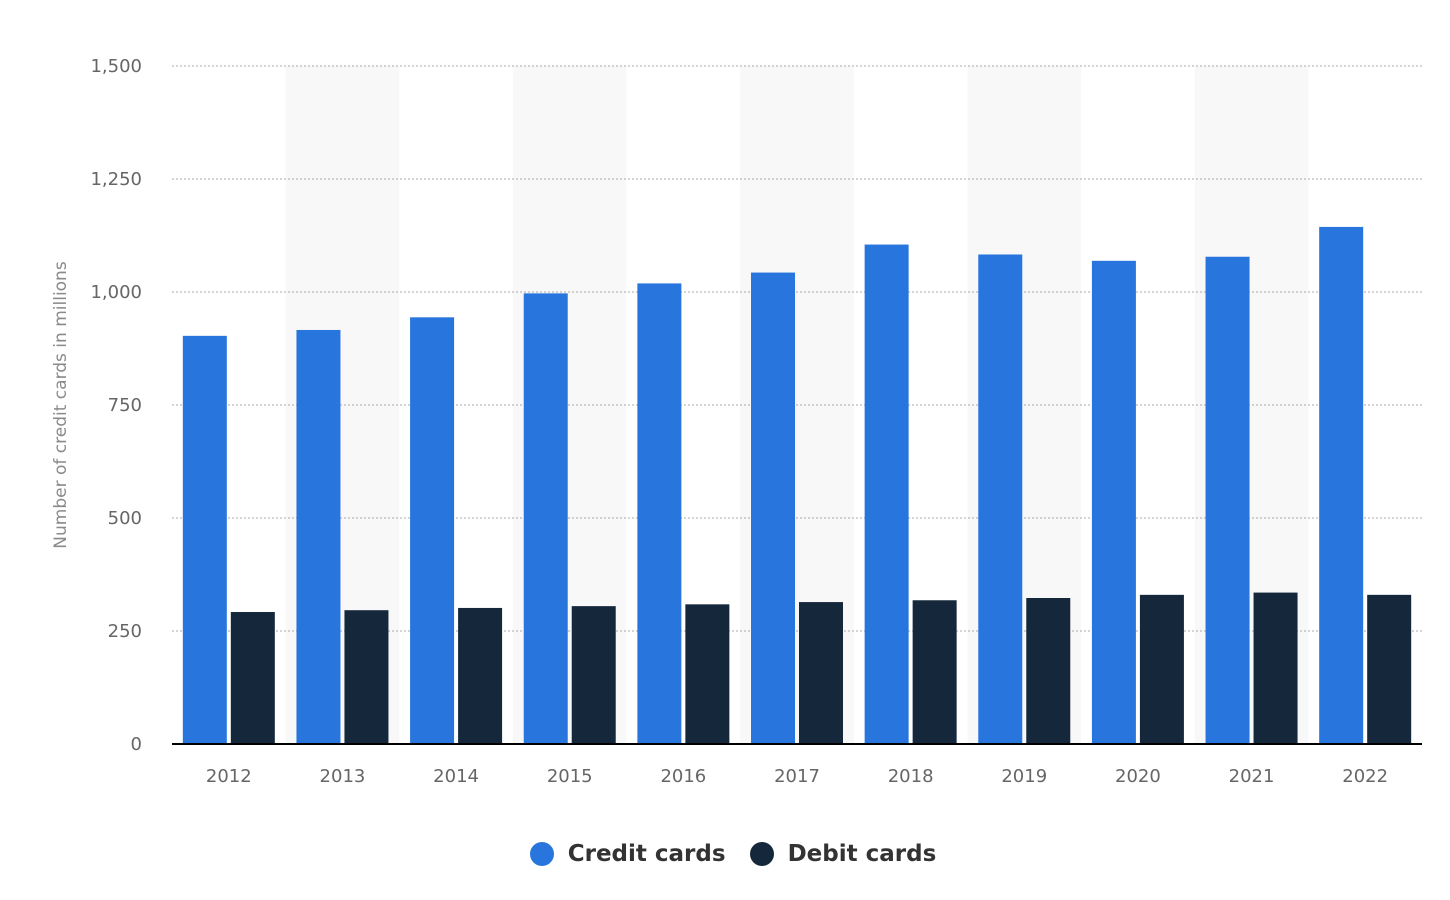  I want to click on x-tick-label-2022: 2022, so click(1365, 776).